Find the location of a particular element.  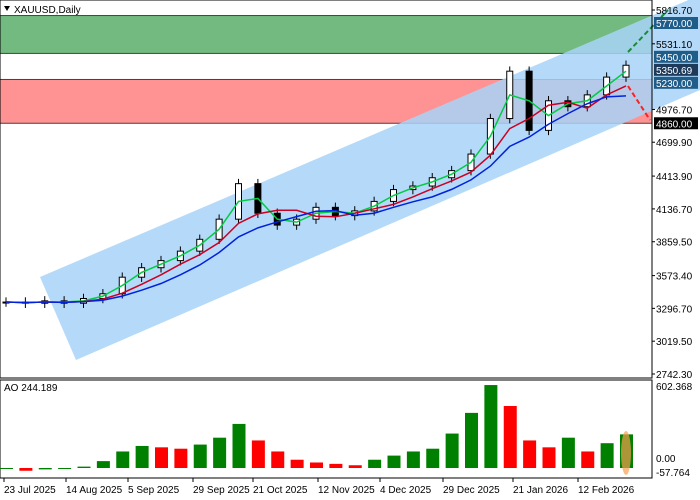

price-tick: 4413.90 is located at coordinates (674, 177).